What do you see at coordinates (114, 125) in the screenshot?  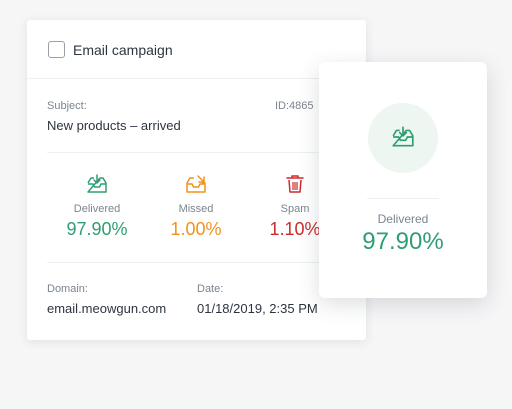 I see `subject-value: New products – arrived` at bounding box center [114, 125].